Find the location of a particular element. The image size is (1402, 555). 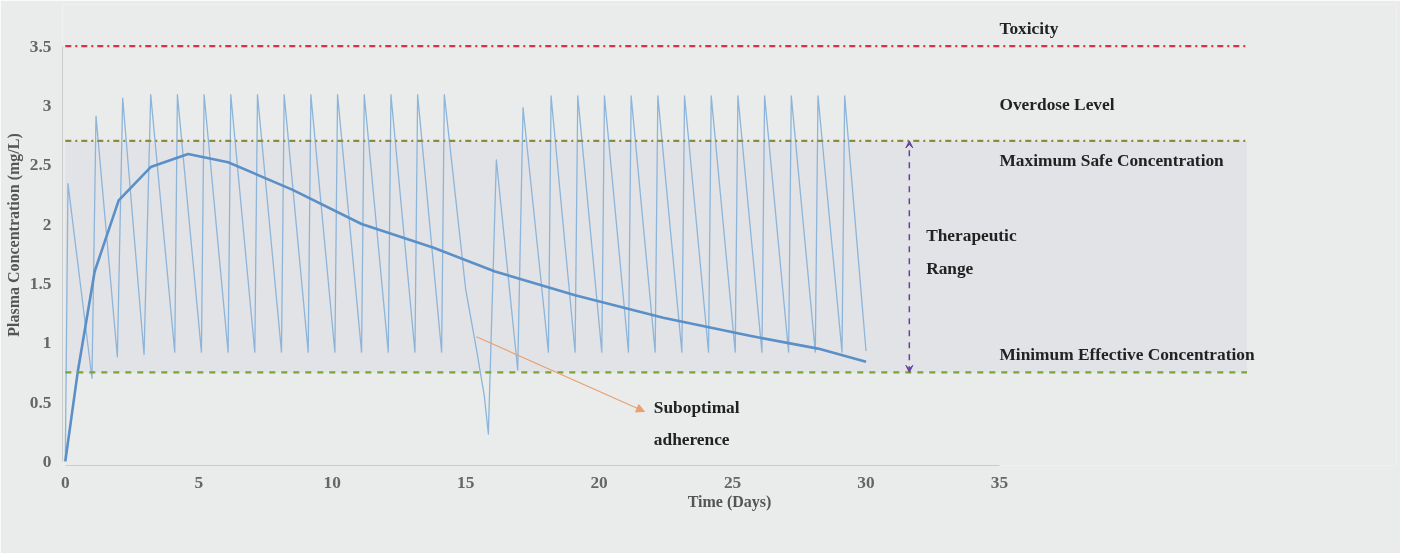

x-tick-label: 10 is located at coordinates (332, 482).